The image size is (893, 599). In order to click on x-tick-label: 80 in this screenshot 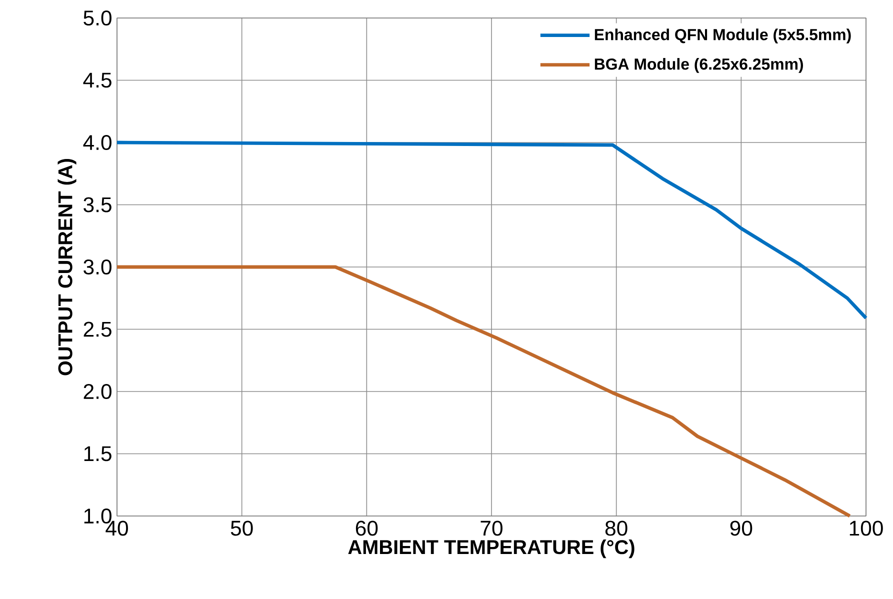, I will do `click(616, 528)`.